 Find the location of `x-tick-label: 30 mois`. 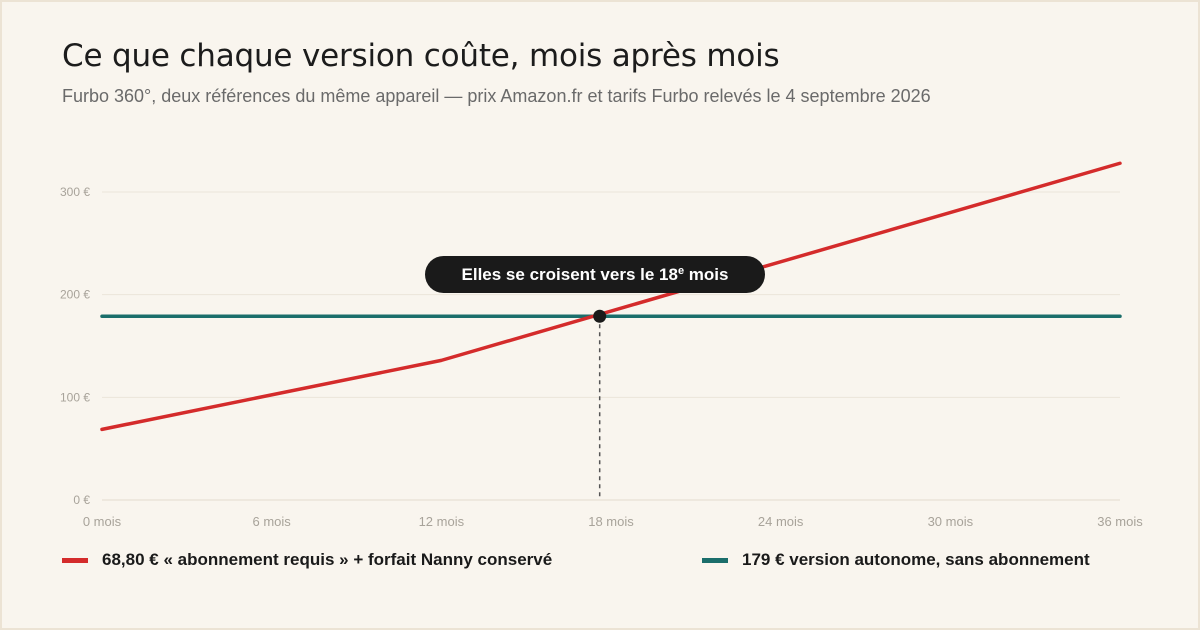

x-tick-label: 30 mois is located at coordinates (951, 521).